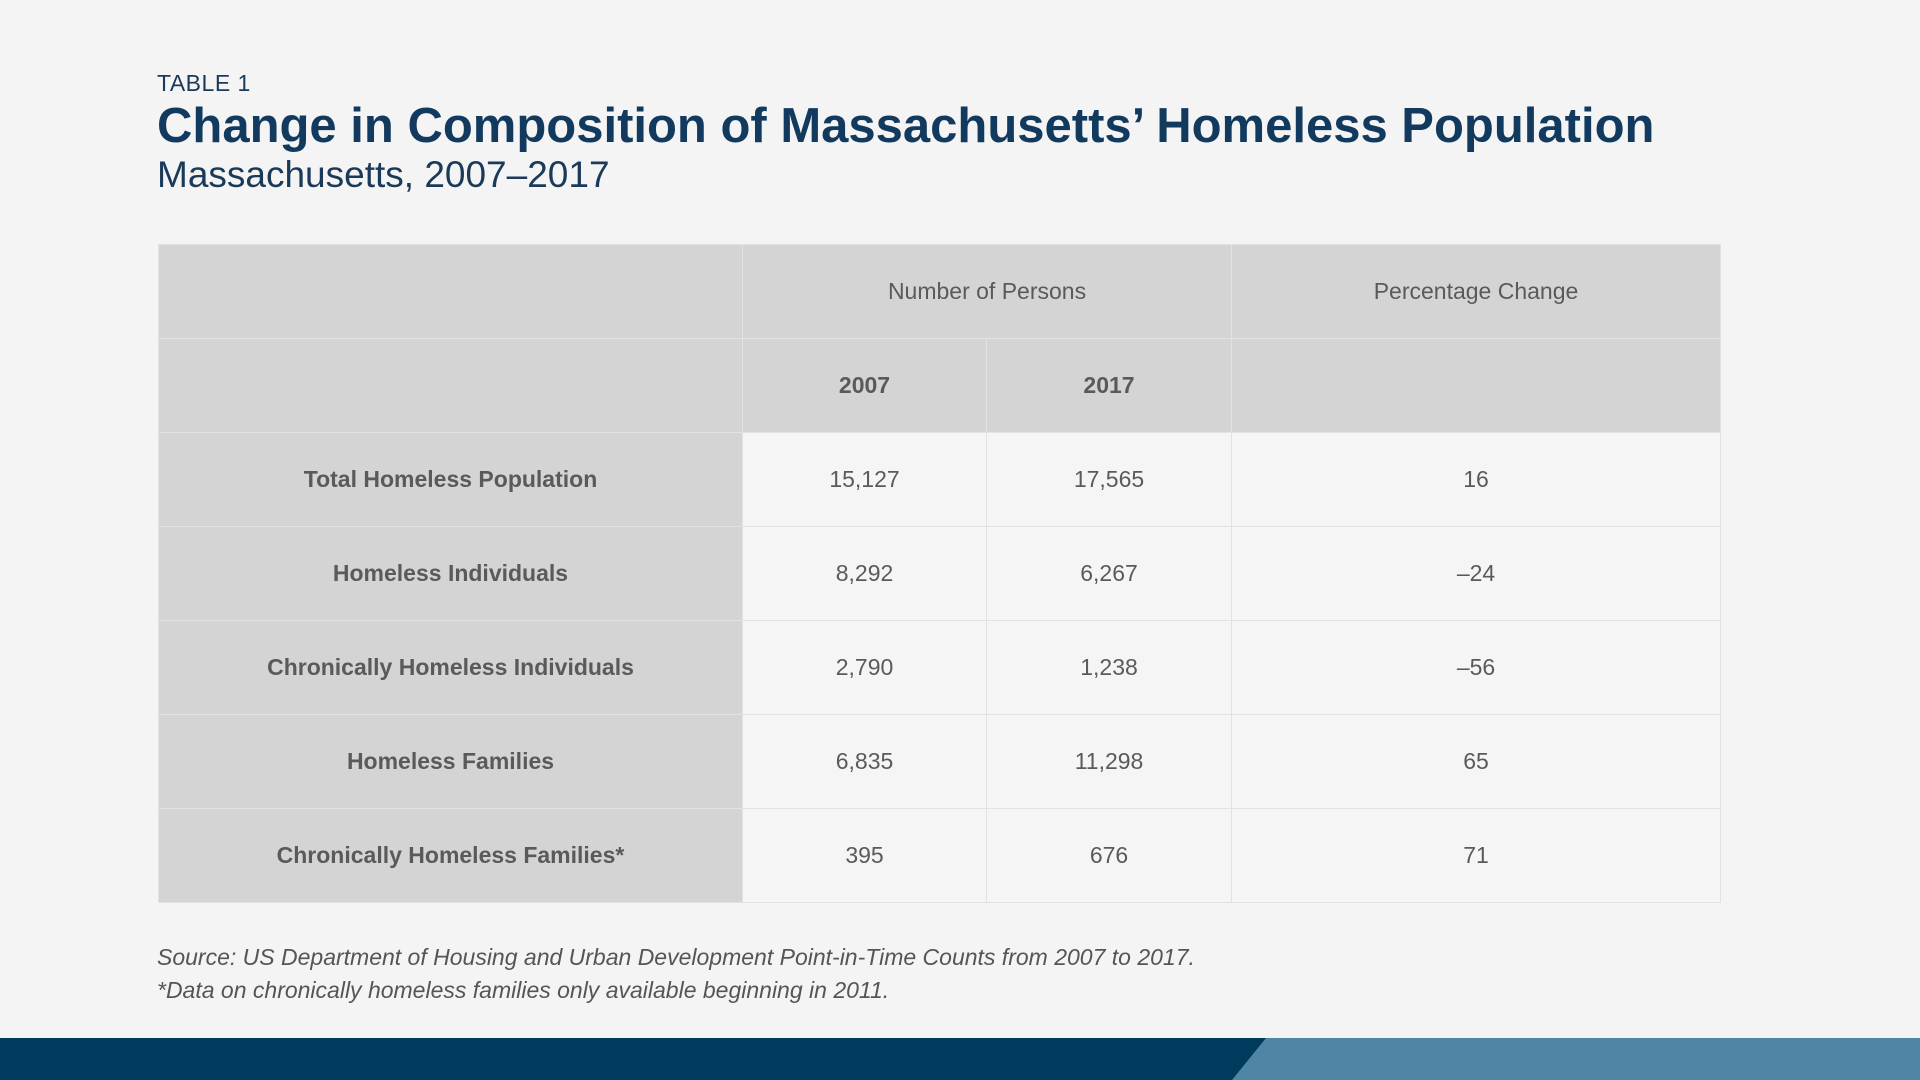 Image resolution: width=1920 pixels, height=1080 pixels. What do you see at coordinates (987, 291) in the screenshot?
I see `header-number-of-persons: Number of Persons` at bounding box center [987, 291].